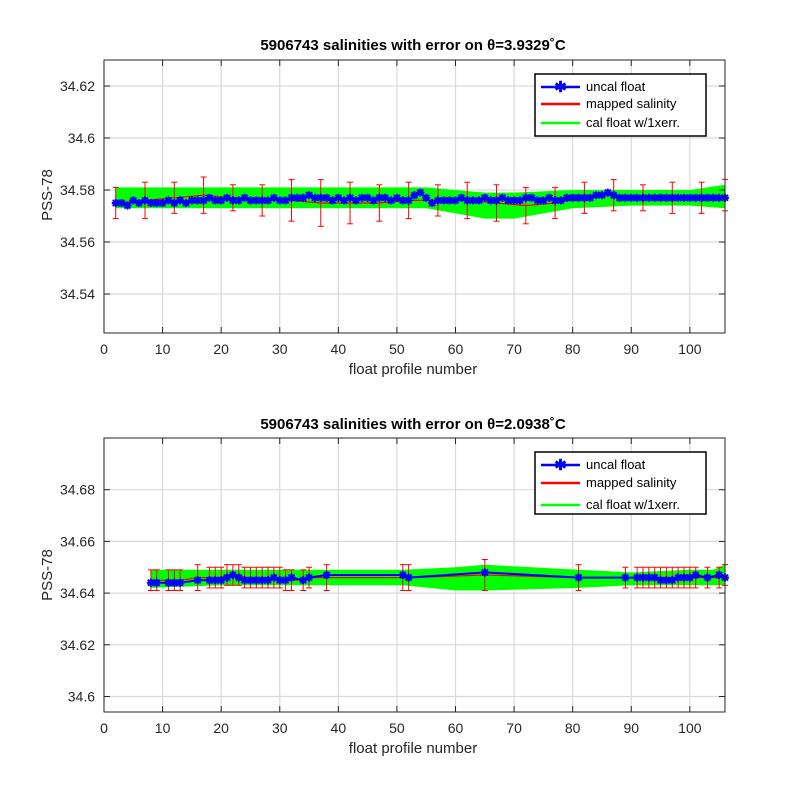  I want to click on y-tick-label: 34.66, so click(77, 541).